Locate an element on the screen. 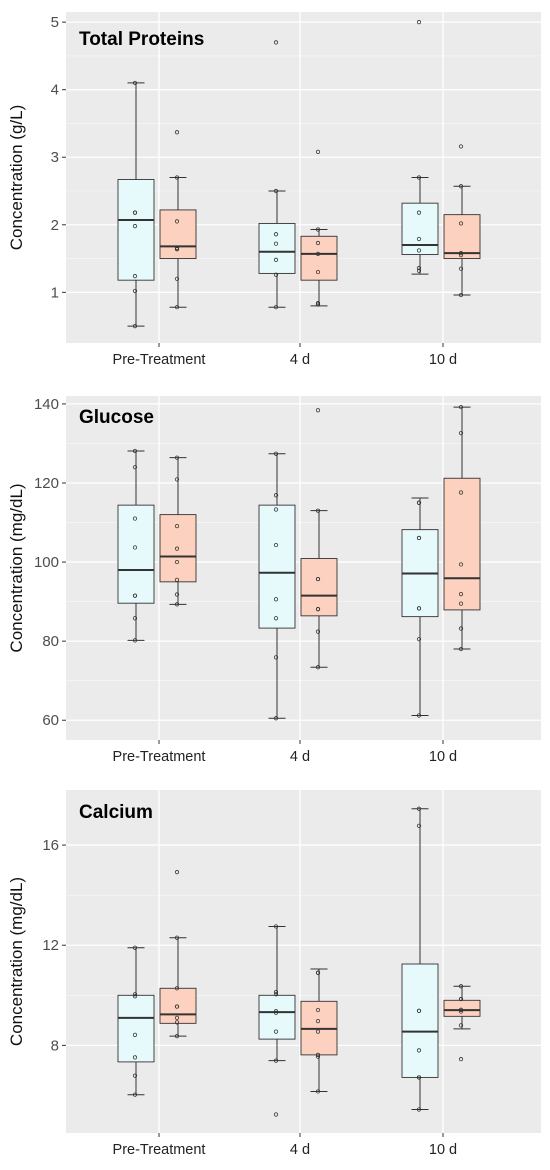 The height and width of the screenshot is (1170, 550). y-axis-title: Concentration (g/L) is located at coordinates (16, 178).